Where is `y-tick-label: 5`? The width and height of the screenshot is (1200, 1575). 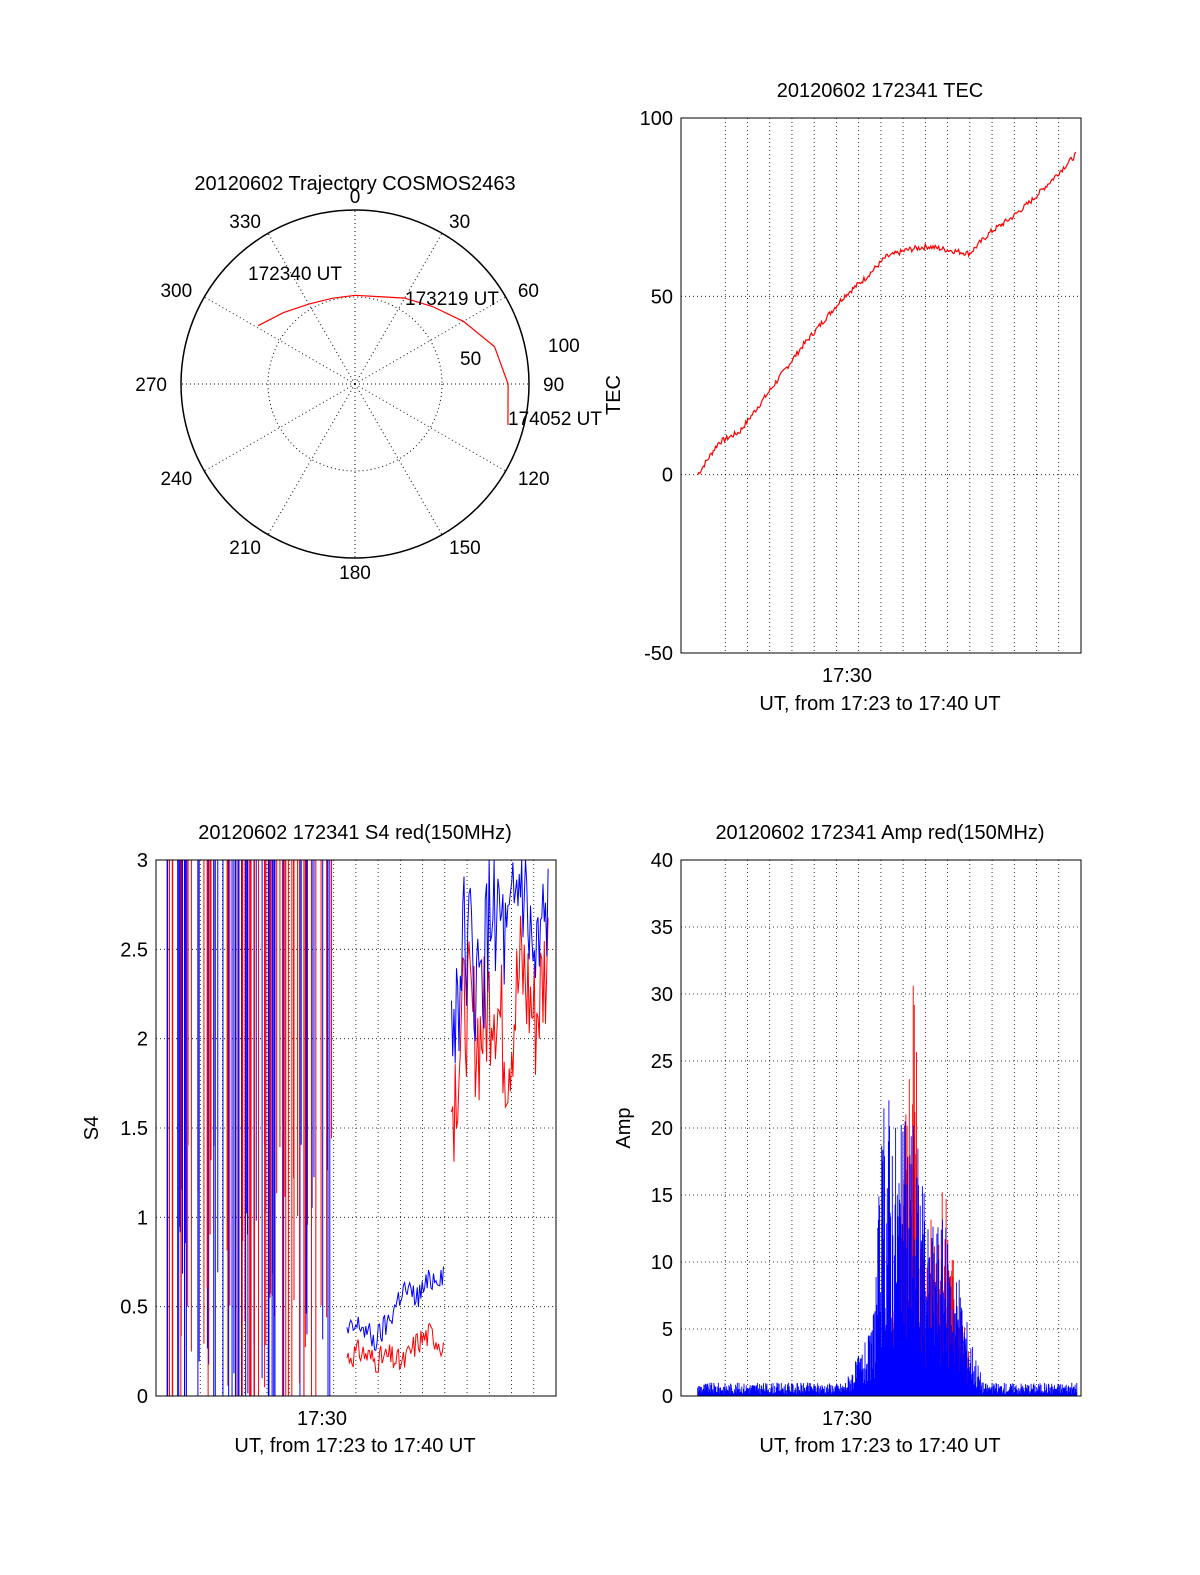
y-tick-label: 5 is located at coordinates (667, 1330).